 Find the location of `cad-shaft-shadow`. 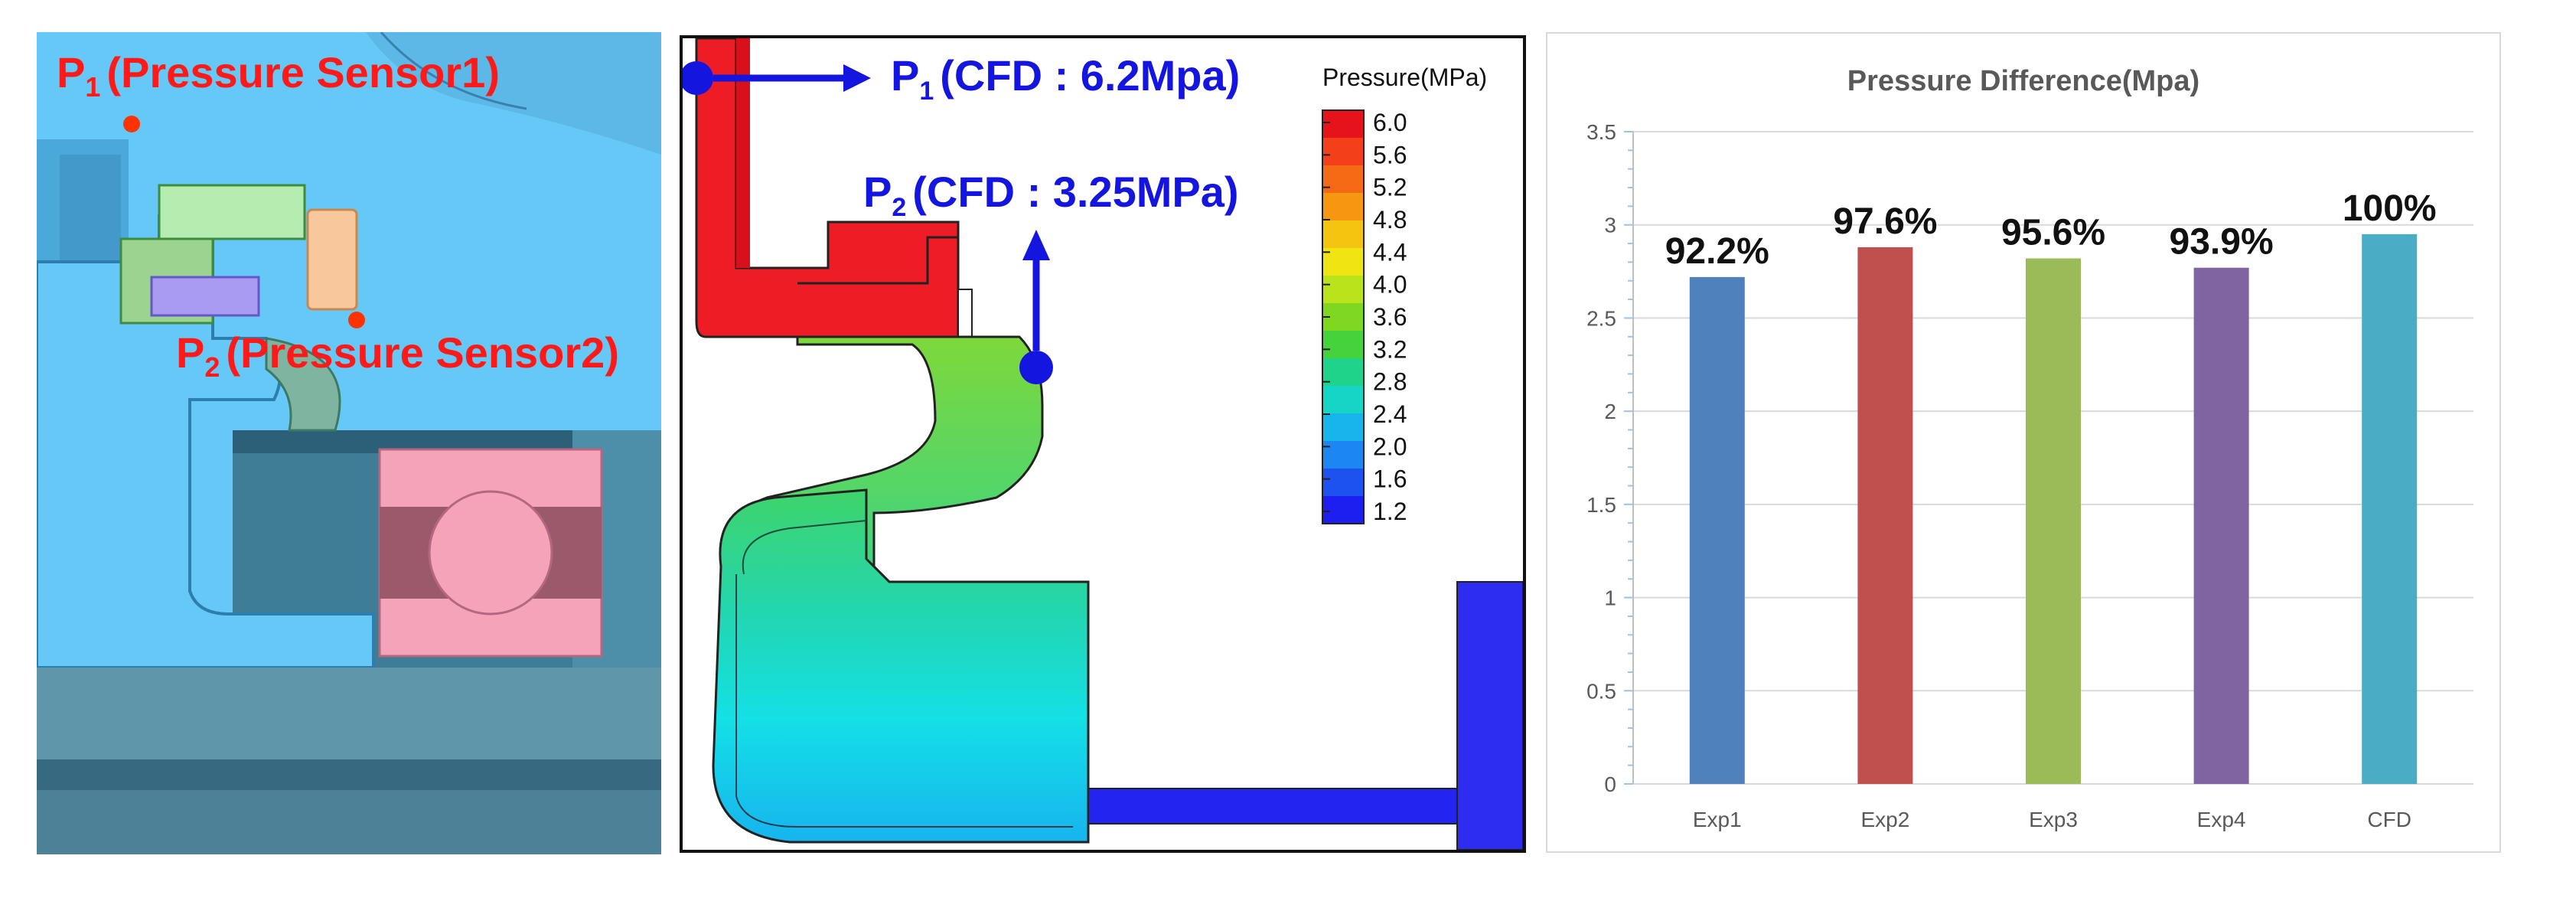

cad-shaft-shadow is located at coordinates (349, 774).